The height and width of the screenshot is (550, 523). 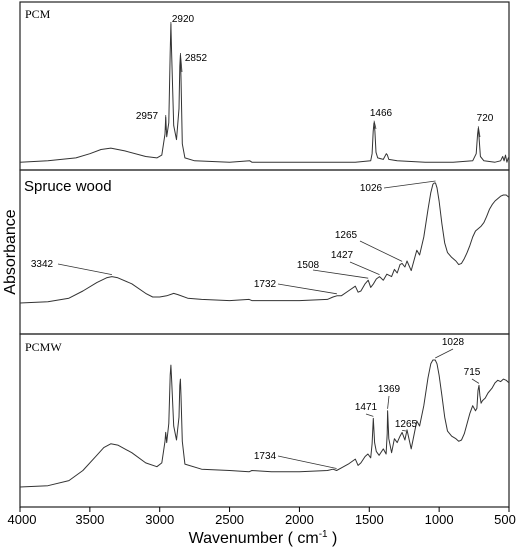 I want to click on peak-label: 1508, so click(x=308, y=265).